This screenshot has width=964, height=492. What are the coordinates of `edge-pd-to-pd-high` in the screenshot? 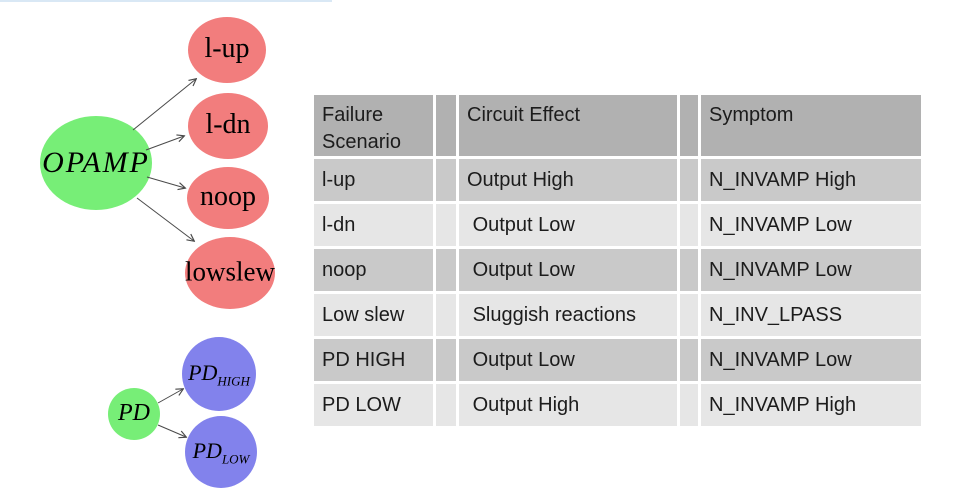 It's located at (170, 396).